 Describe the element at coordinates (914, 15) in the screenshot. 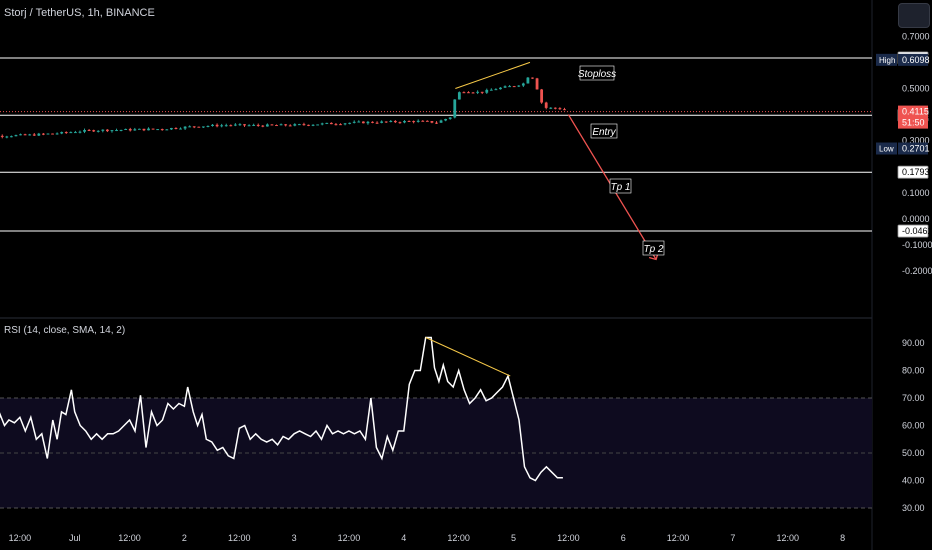

I see `top-right-button` at that location.